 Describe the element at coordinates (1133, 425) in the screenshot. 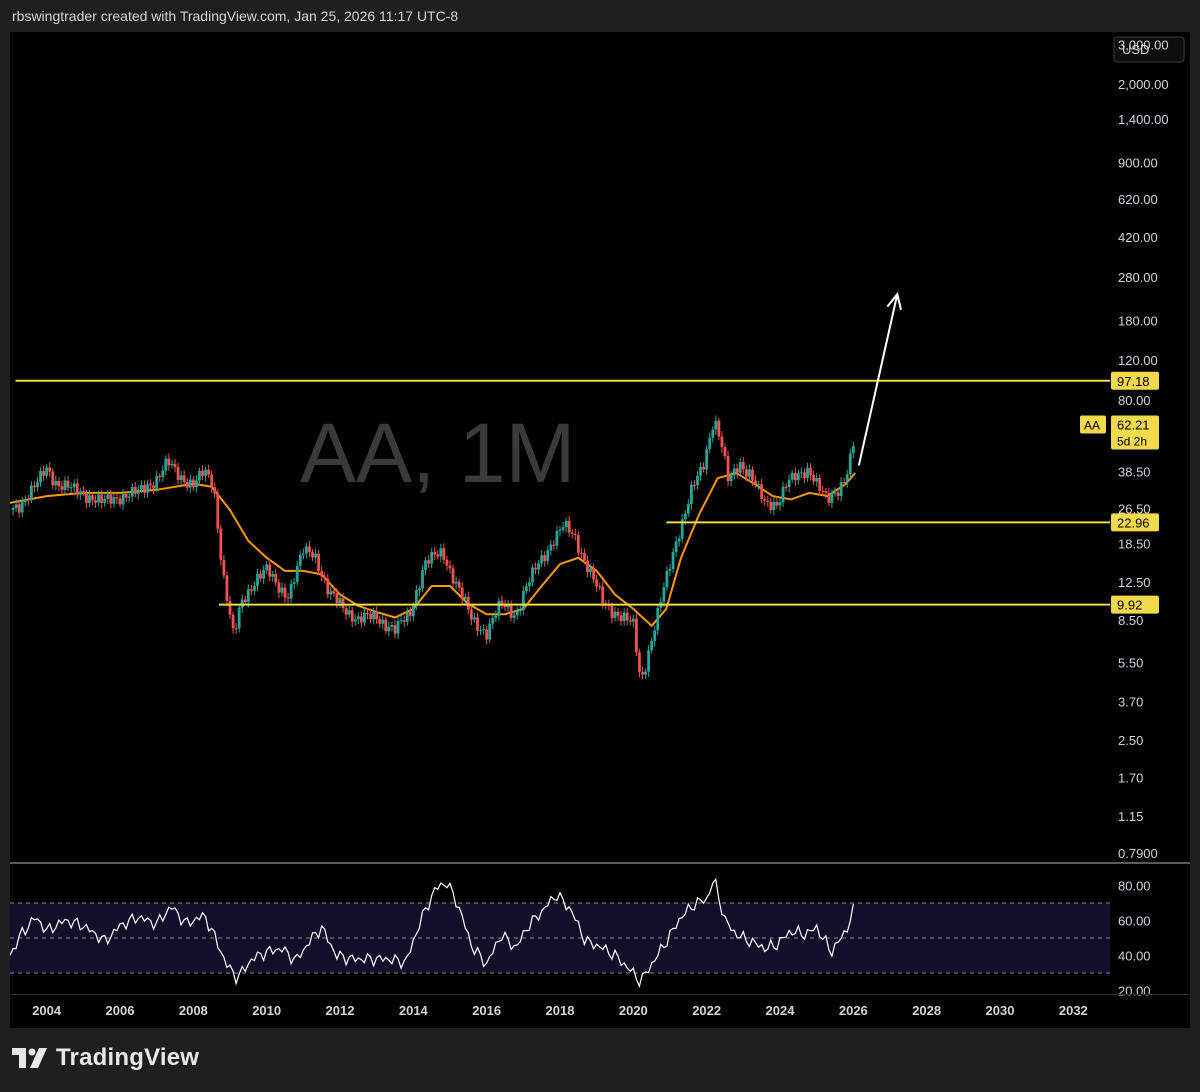

I see `last-price-value: 62.21` at that location.